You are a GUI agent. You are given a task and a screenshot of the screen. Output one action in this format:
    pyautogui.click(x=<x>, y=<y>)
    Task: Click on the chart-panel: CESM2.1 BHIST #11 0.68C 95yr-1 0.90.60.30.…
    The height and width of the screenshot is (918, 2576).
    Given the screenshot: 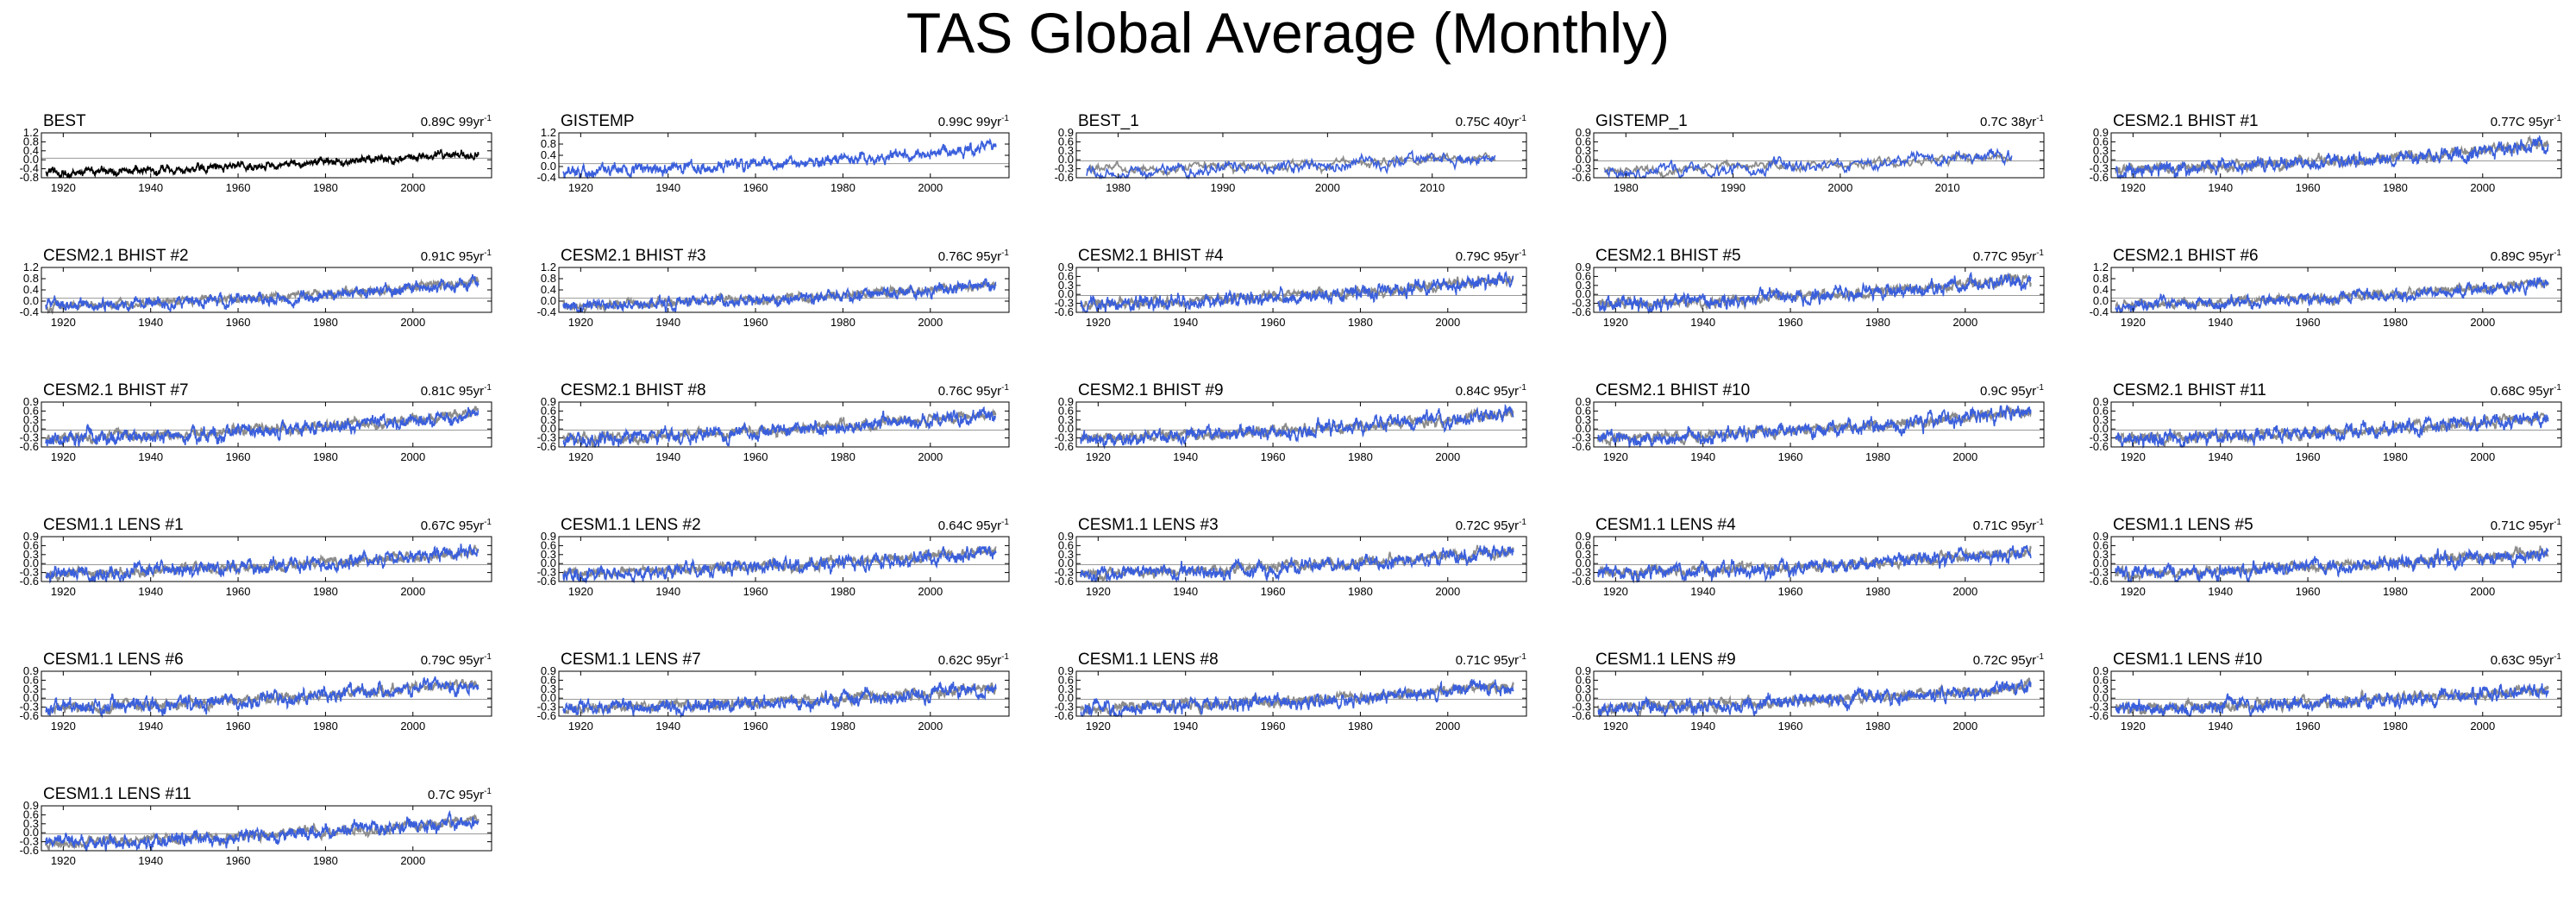 What is the action you would take?
    pyautogui.click(x=2326, y=422)
    